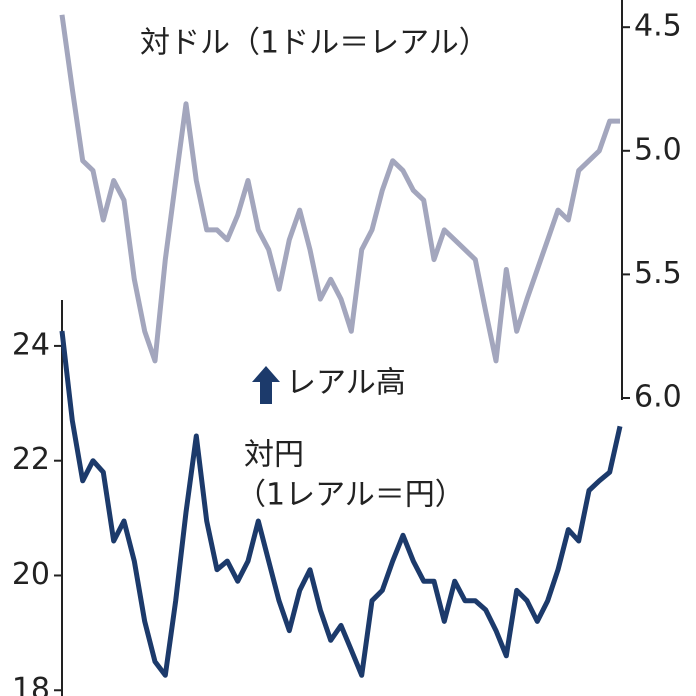 The image size is (696, 696). I want to click on y-tick-label: 20, so click(31, 574).